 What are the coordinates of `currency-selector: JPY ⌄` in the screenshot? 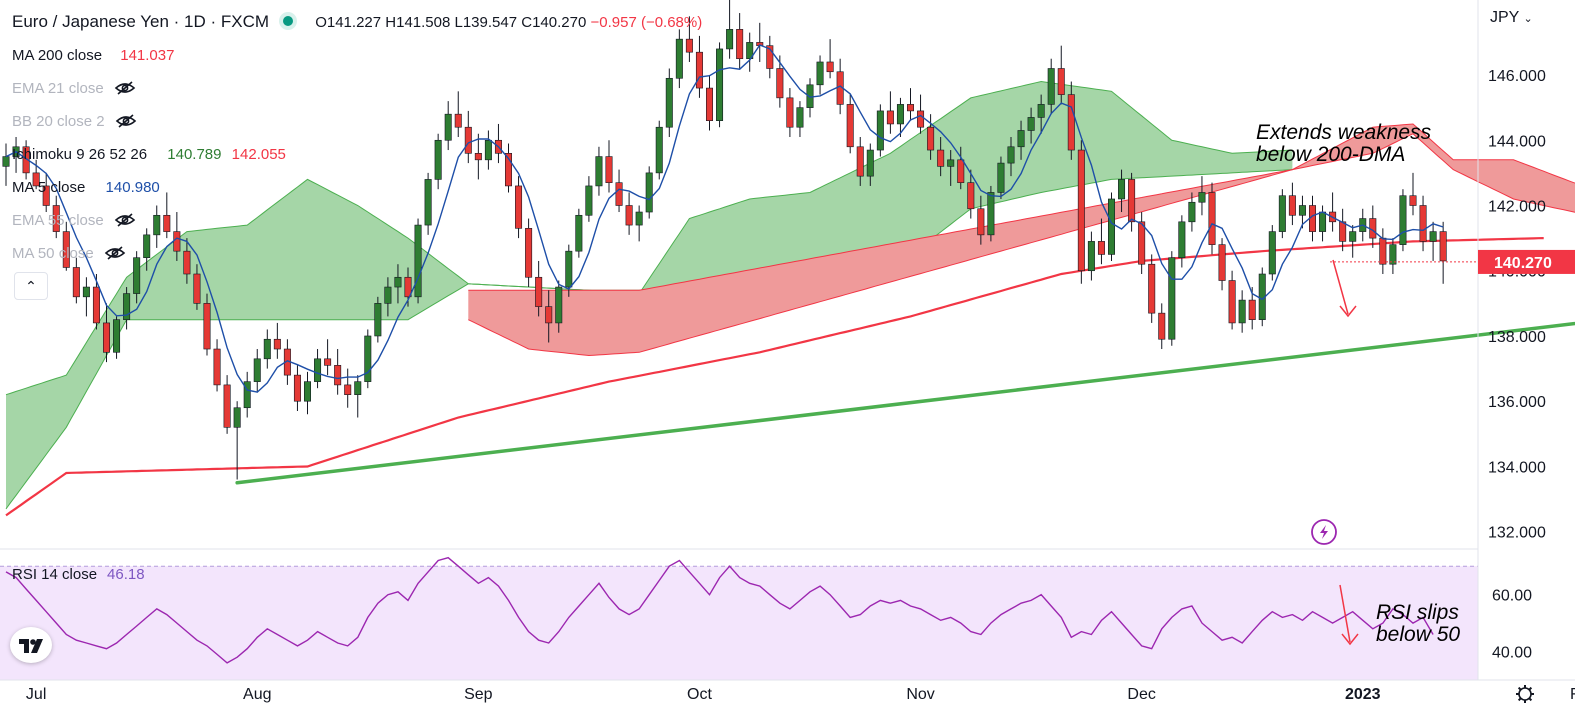 It's located at (1511, 18).